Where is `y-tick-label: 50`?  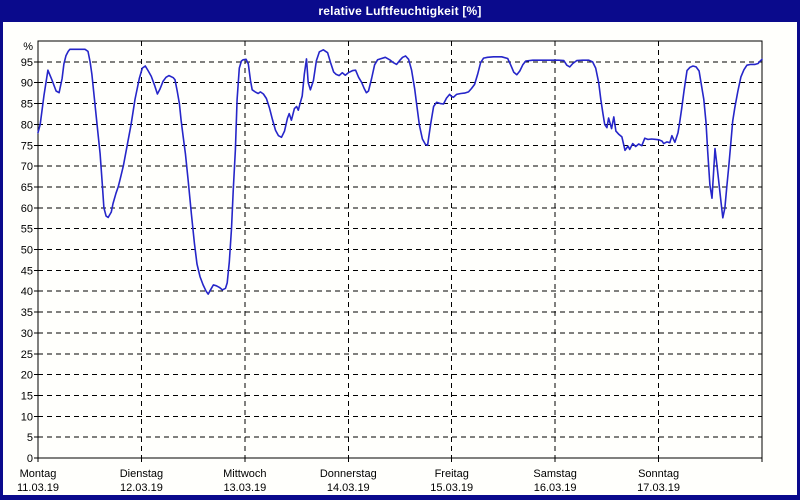 y-tick-label: 50 is located at coordinates (27, 251).